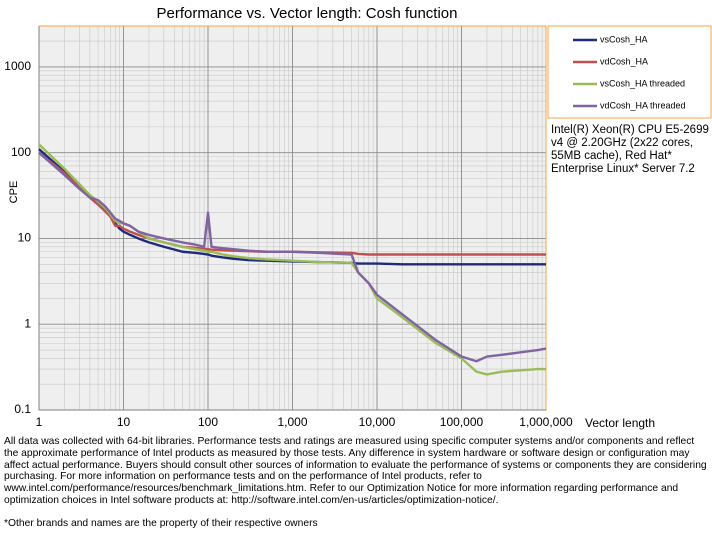 The width and height of the screenshot is (712, 546). Describe the element at coordinates (643, 105) in the screenshot. I see `legend-label: vdCosh_HA threaded` at that location.